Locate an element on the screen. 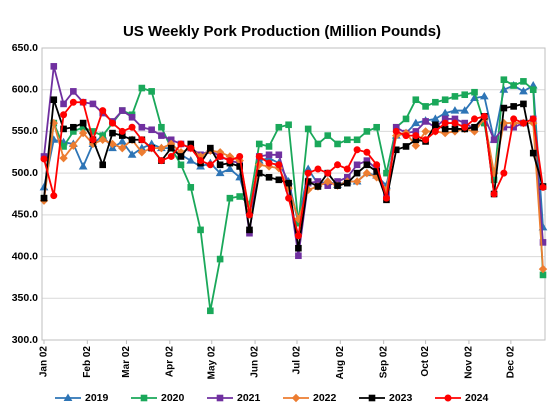 Image resolution: width=554 pixels, height=413 pixels. x-tick-label: Mar 02 is located at coordinates (126, 362).